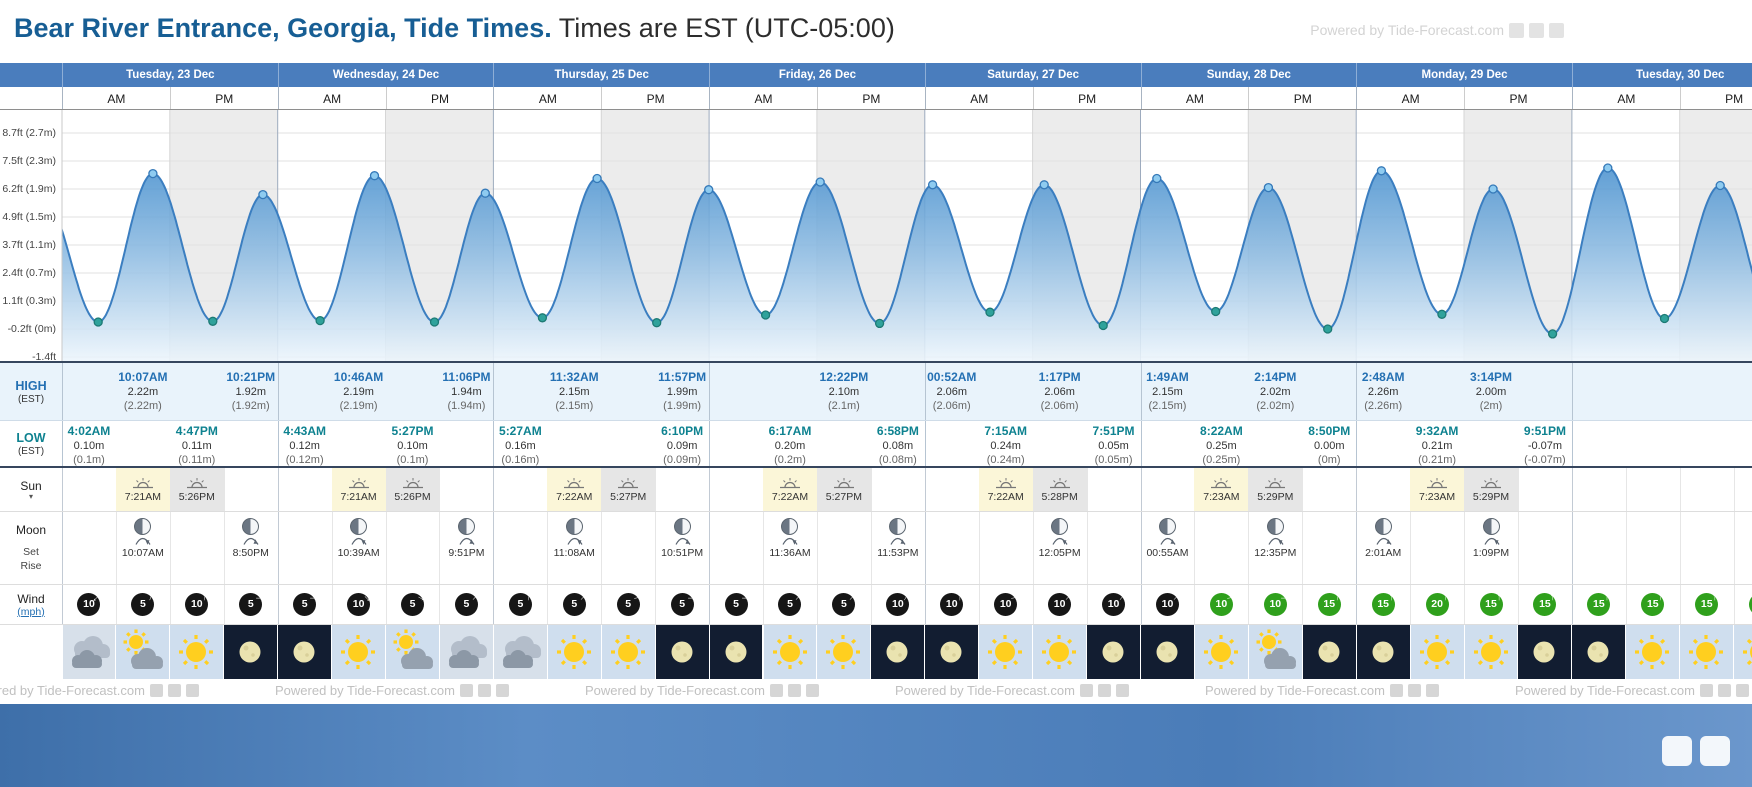  What do you see at coordinates (304, 460) in the screenshot?
I see `tide-height-secondary: (0.12m)` at bounding box center [304, 460].